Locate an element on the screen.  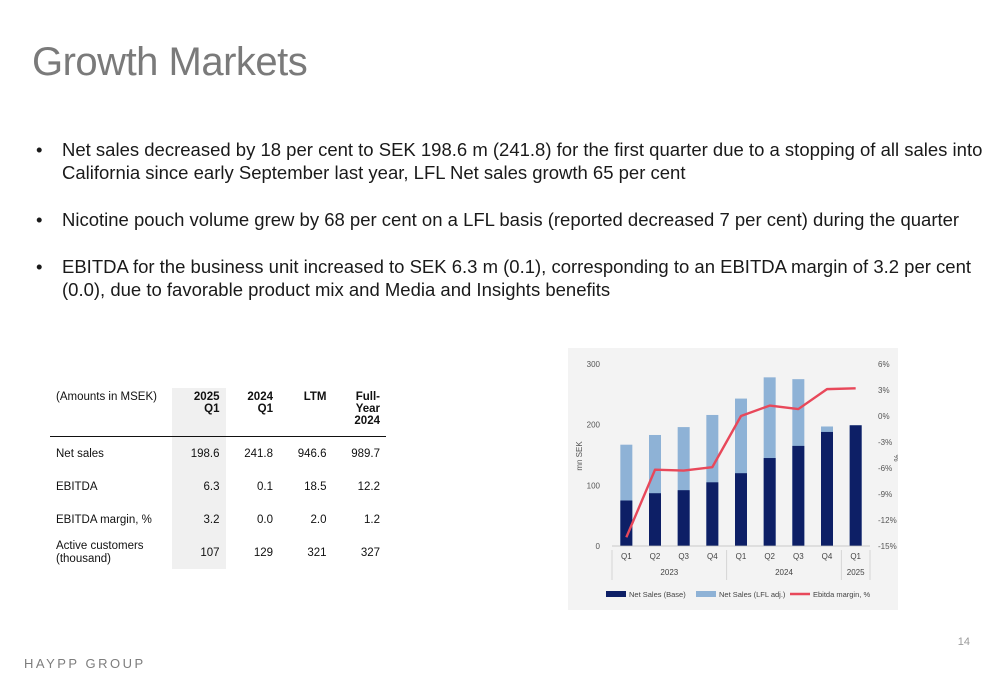
y2-tick-label: 3% is located at coordinates (884, 390).